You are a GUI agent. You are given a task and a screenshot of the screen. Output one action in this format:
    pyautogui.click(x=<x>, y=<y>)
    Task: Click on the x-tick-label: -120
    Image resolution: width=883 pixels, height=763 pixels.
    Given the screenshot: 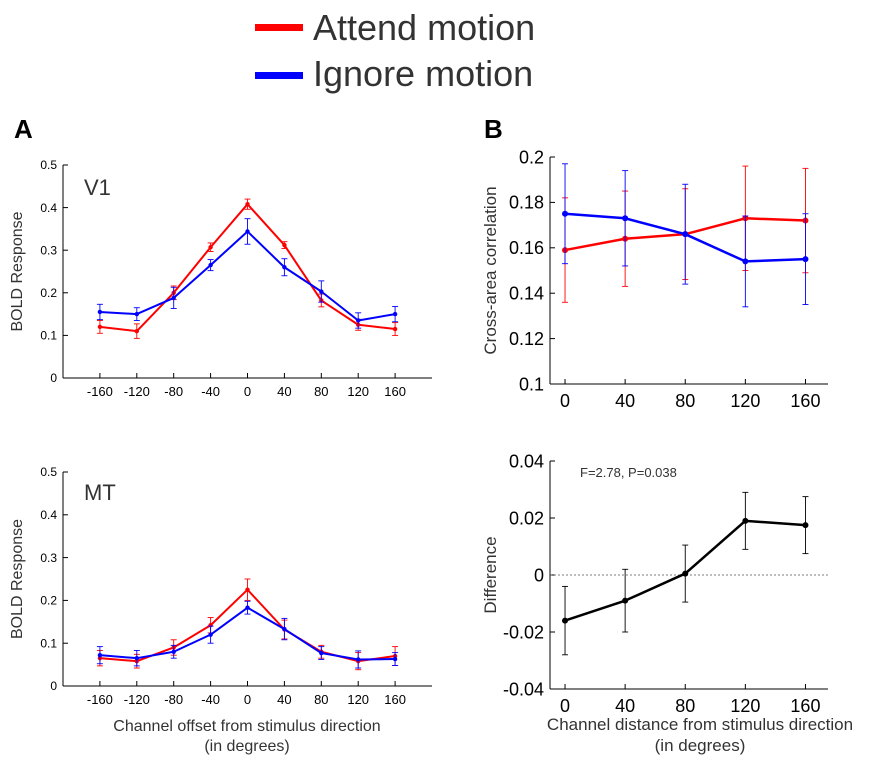 What is the action you would take?
    pyautogui.click(x=137, y=391)
    